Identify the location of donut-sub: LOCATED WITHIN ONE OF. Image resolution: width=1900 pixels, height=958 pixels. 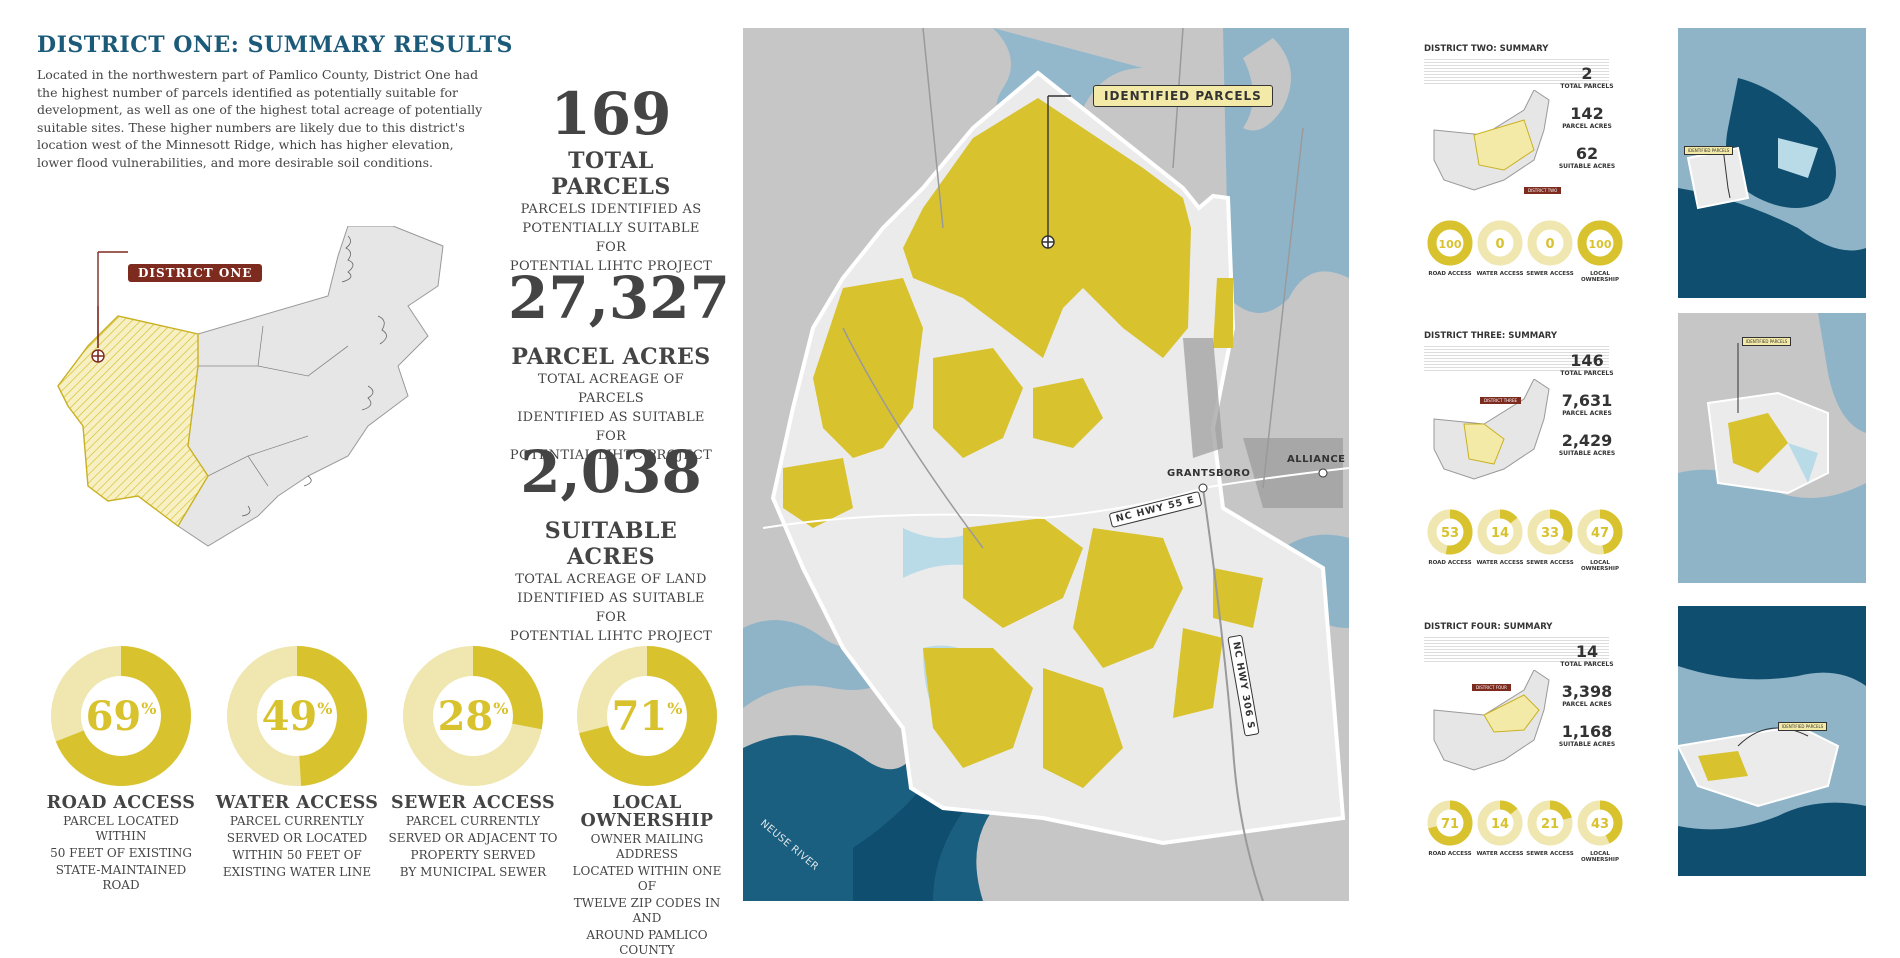
(647, 878).